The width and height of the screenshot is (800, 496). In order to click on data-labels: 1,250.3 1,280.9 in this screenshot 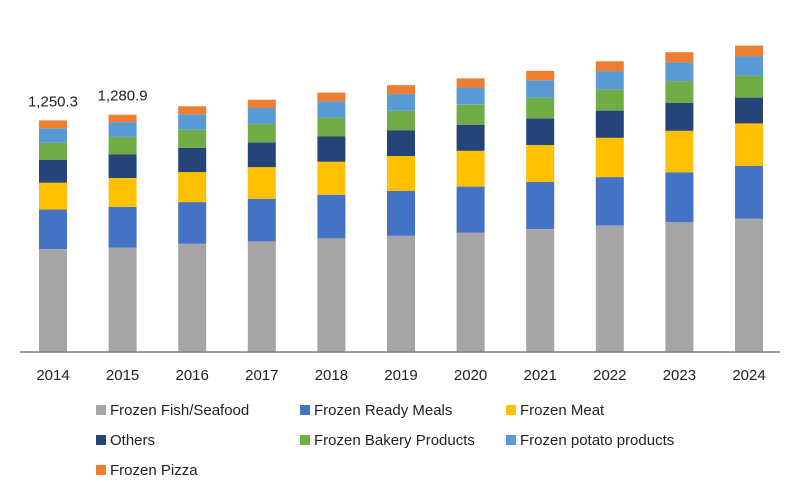, I will do `click(88, 99)`.